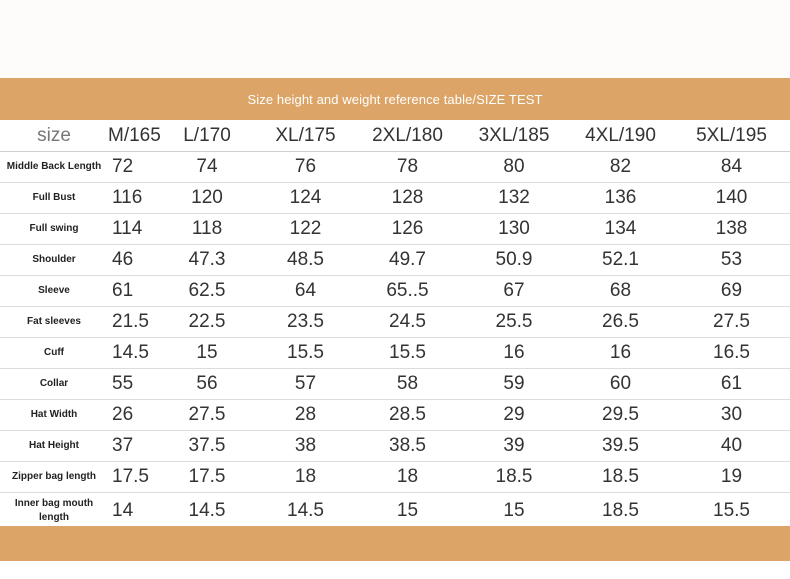  I want to click on table-cell: 82, so click(620, 166).